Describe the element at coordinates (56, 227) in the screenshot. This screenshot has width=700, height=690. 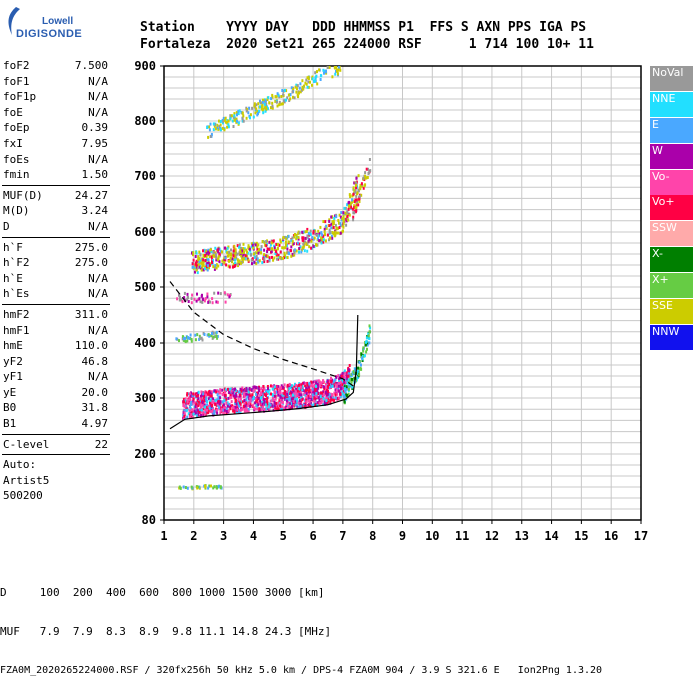
I see `parameter-row: D N/A` at that location.